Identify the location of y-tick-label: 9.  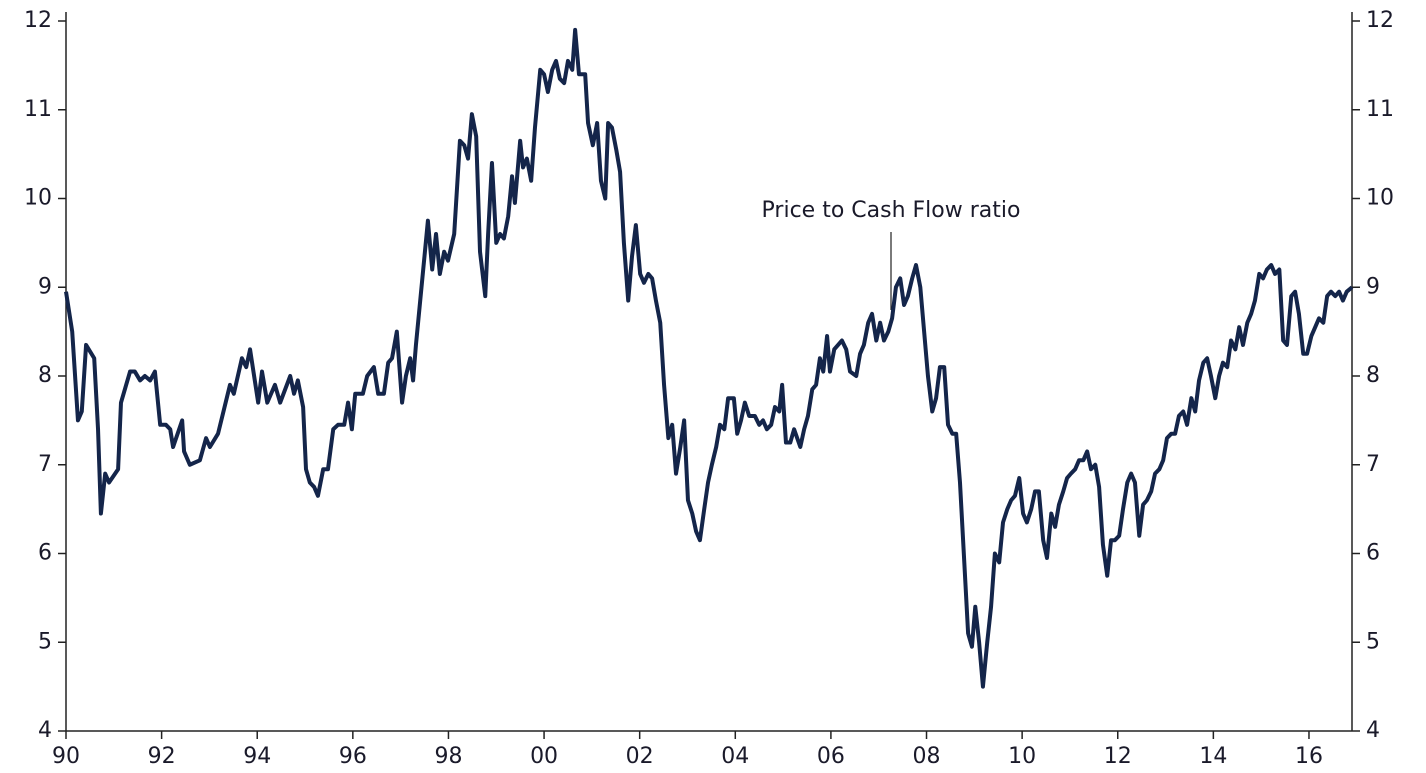
(45, 286).